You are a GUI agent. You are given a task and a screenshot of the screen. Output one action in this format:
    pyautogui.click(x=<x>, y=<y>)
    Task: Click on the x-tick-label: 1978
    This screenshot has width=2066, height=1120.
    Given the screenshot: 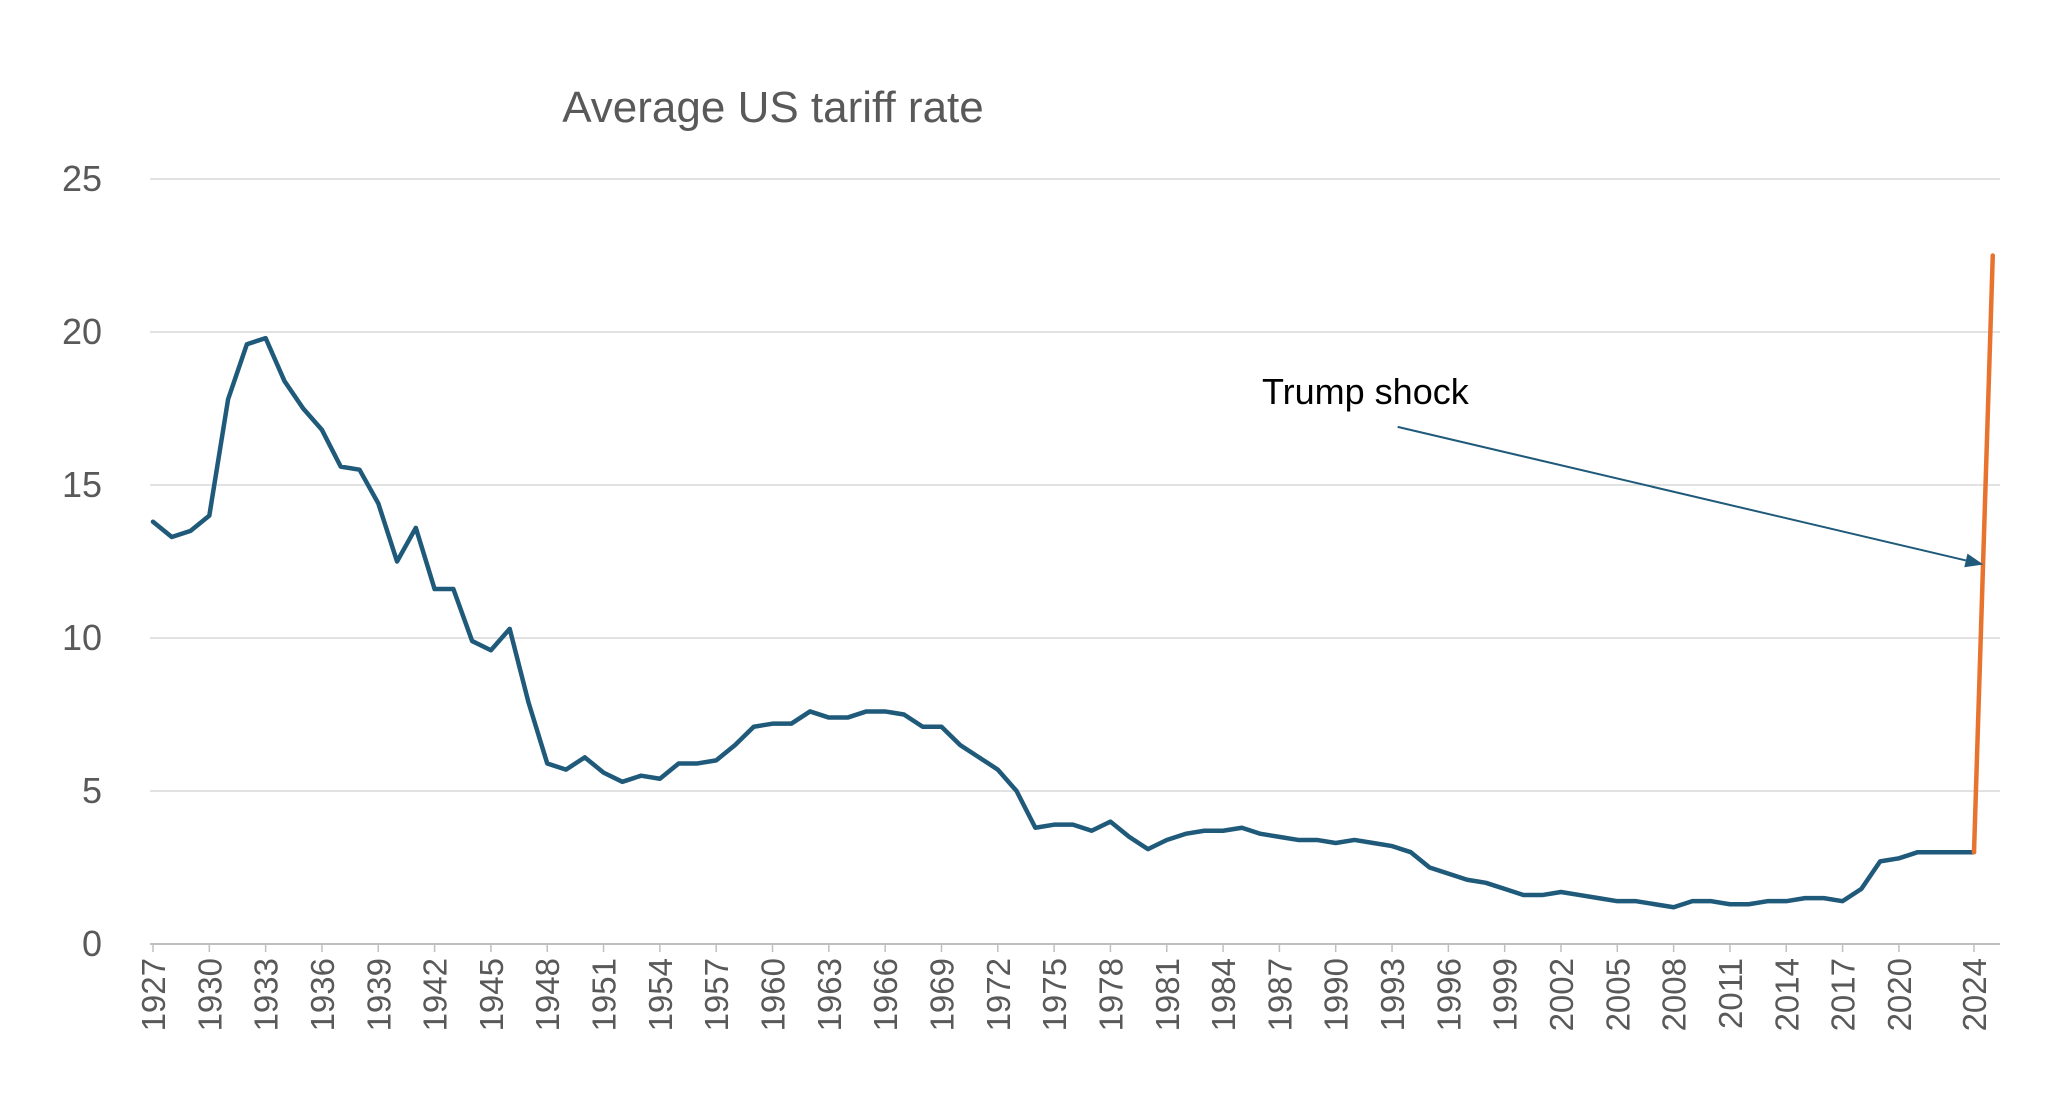 What is the action you would take?
    pyautogui.click(x=1110, y=994)
    